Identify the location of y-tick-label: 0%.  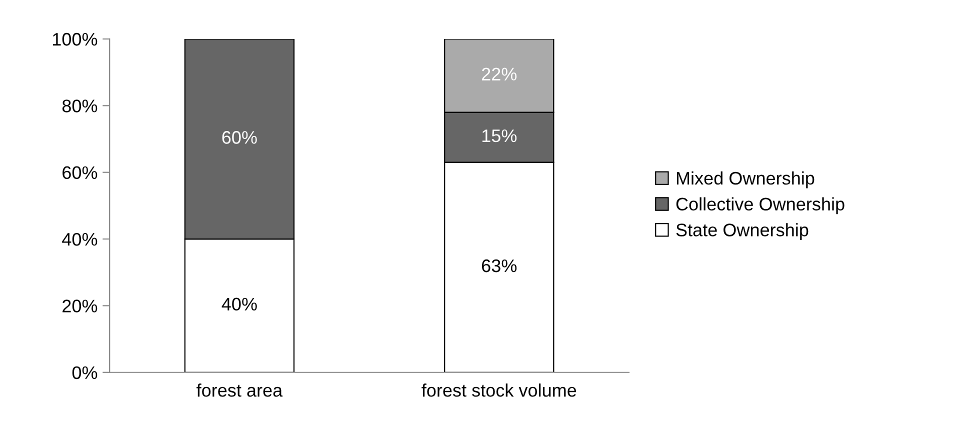
(85, 373).